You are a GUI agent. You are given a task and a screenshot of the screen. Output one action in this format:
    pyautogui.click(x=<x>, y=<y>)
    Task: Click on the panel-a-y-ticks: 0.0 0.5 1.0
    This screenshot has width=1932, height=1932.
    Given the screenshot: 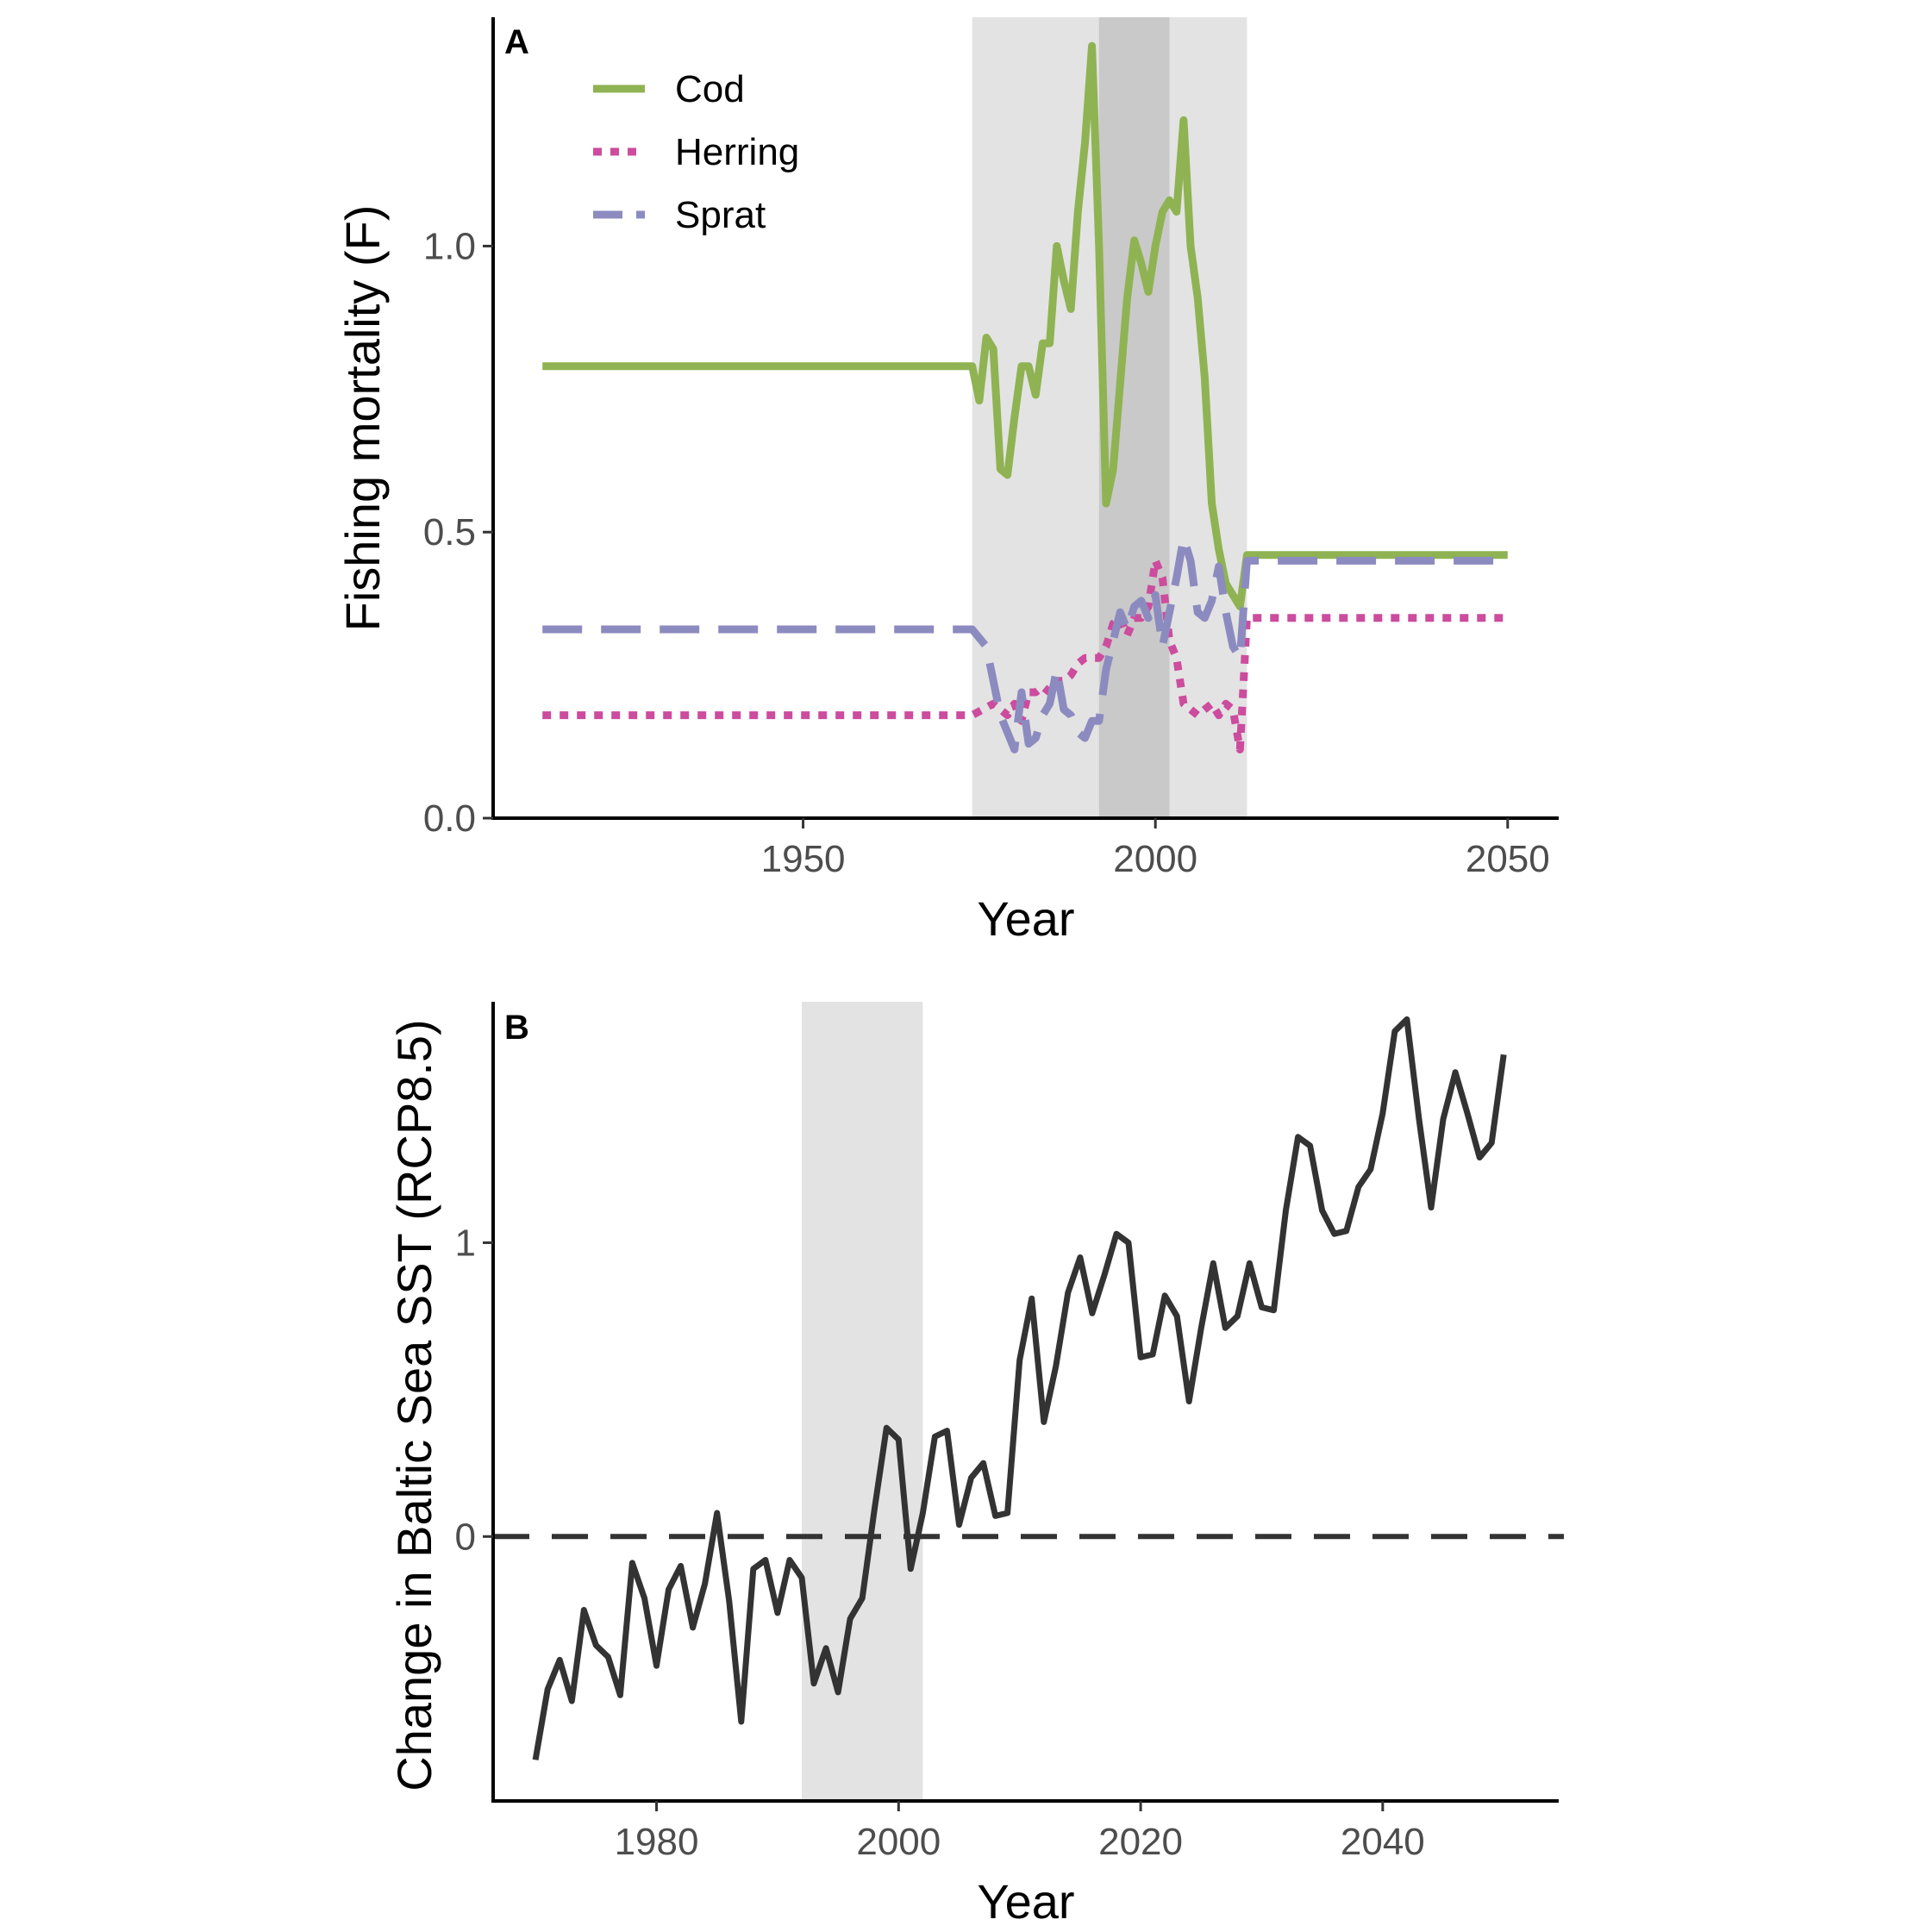 What is the action you would take?
    pyautogui.click(x=458, y=532)
    